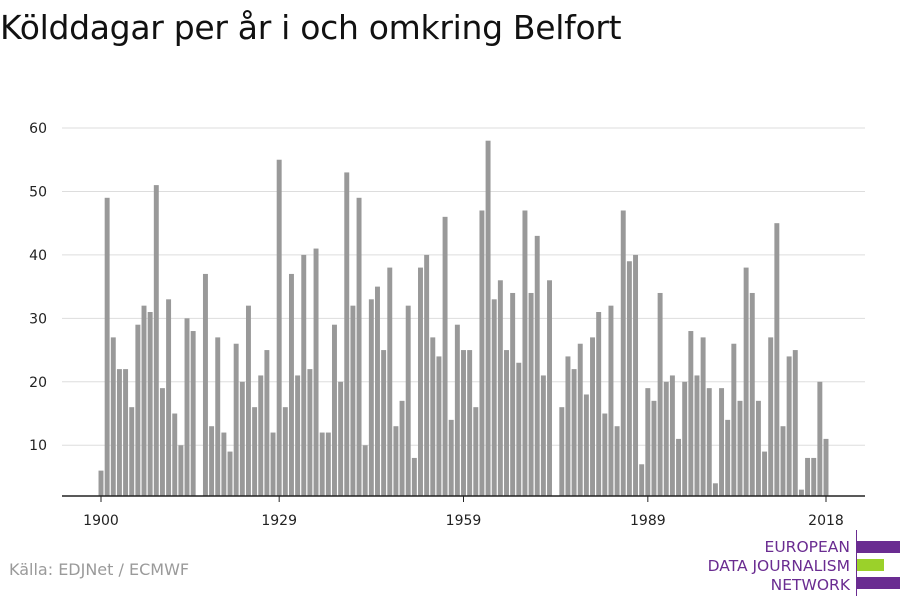 This screenshot has height=600, width=900. Describe the element at coordinates (574, 432) in the screenshot. I see `bar-1977` at that location.